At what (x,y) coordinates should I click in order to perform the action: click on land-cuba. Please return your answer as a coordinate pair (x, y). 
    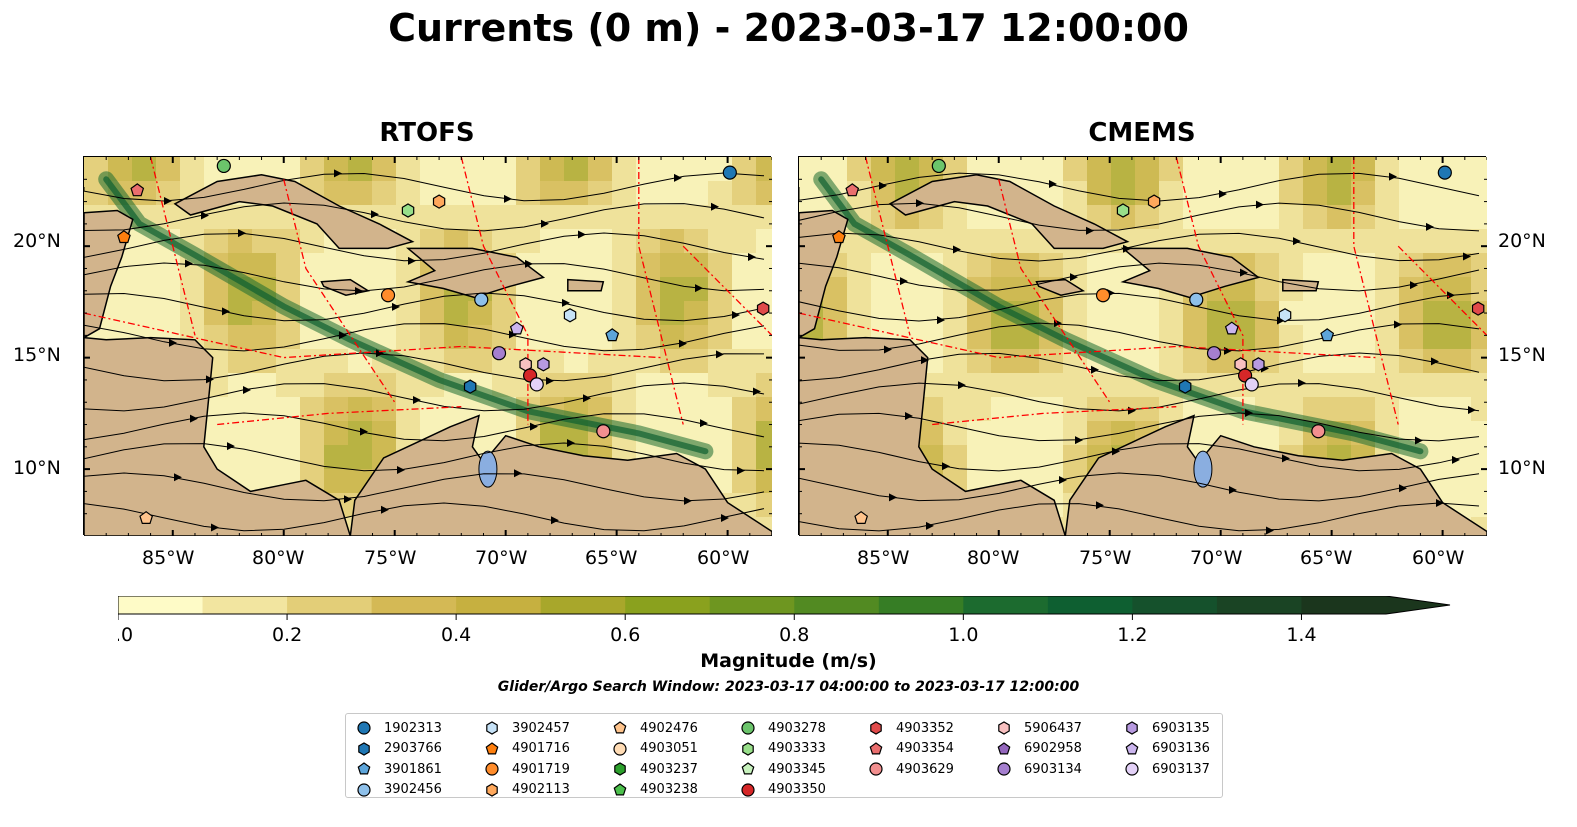
    Looking at the image, I should click on (1009, 212).